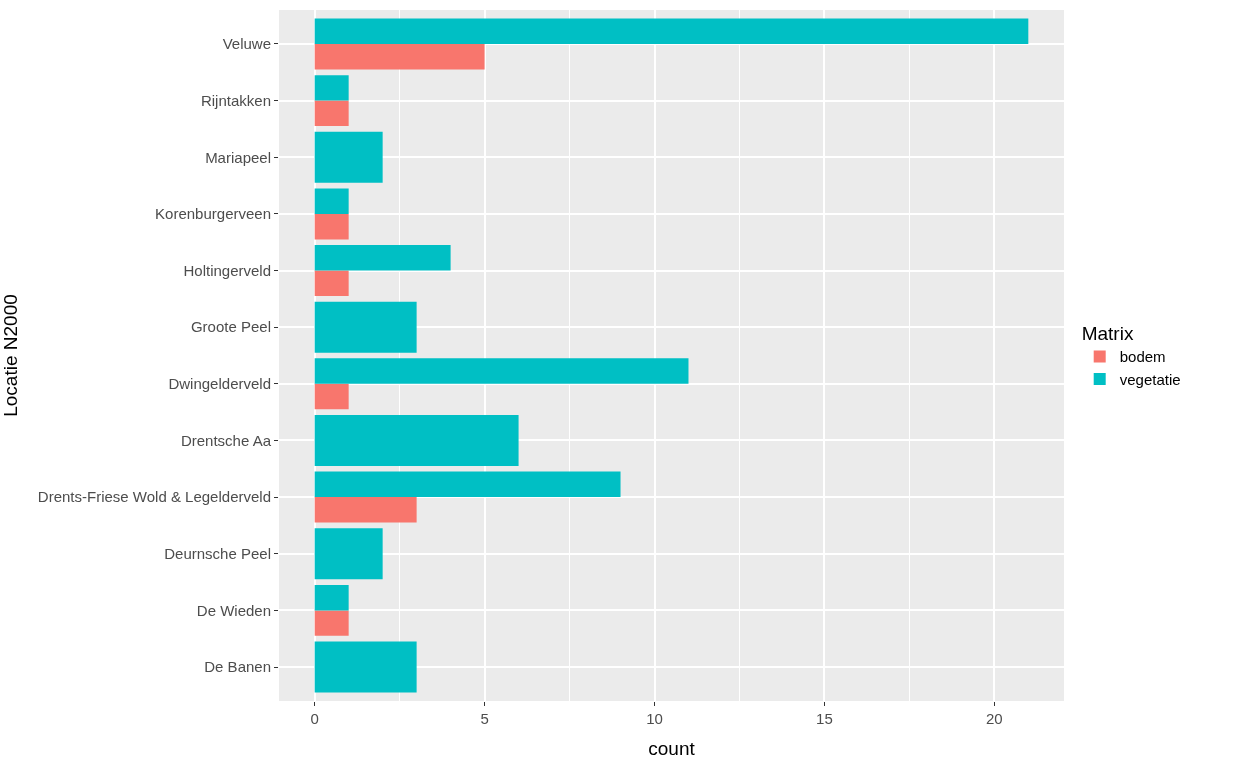 This screenshot has width=1234, height=771. What do you see at coordinates (994, 718) in the screenshot?
I see `x-tick-label: 20` at bounding box center [994, 718].